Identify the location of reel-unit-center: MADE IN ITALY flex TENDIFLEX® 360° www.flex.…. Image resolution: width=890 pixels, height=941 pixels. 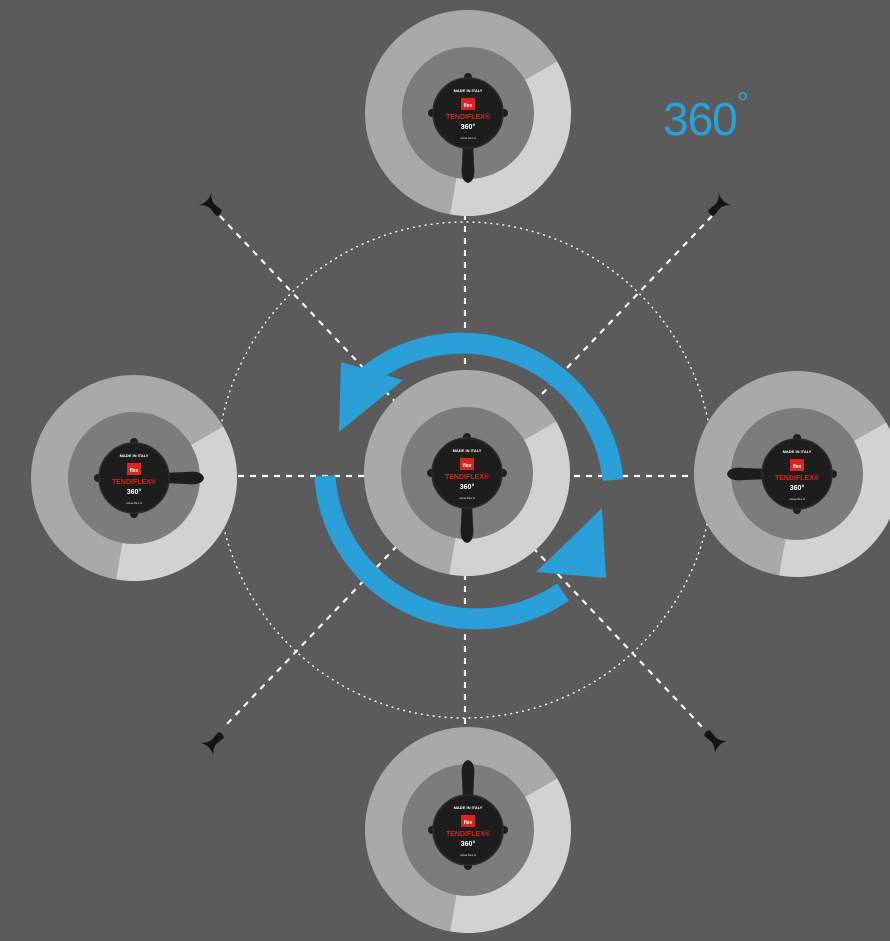
(467, 473).